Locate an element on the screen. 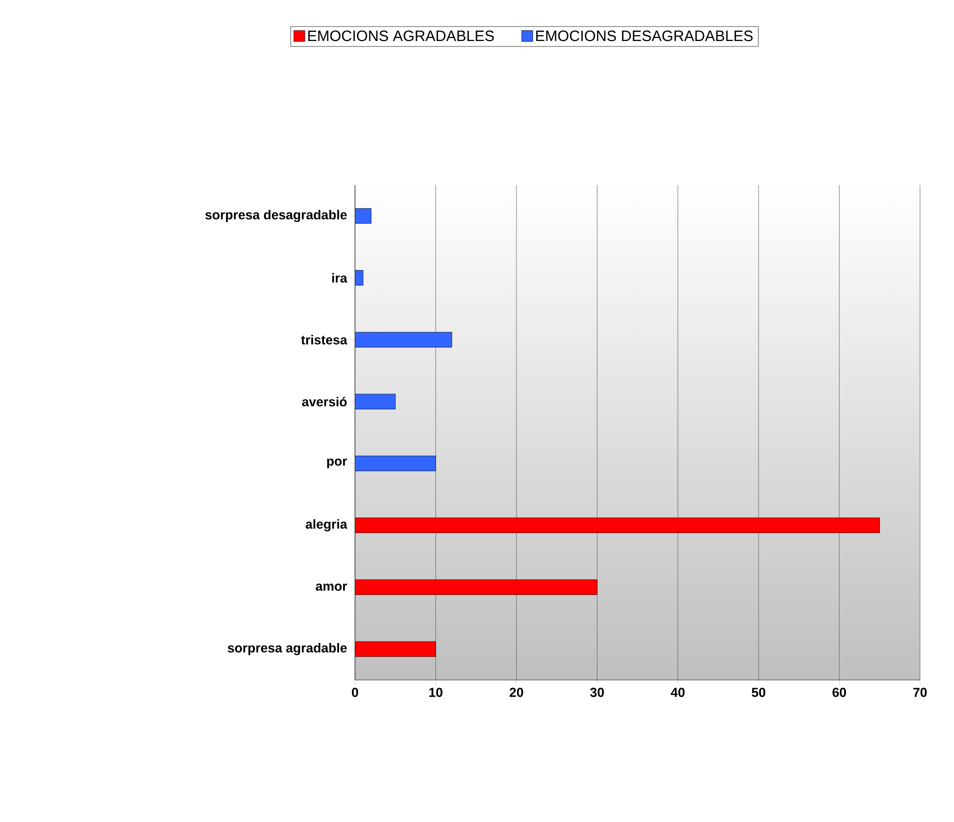 This screenshot has height=822, width=954. y-tick-label: aversió is located at coordinates (324, 401).